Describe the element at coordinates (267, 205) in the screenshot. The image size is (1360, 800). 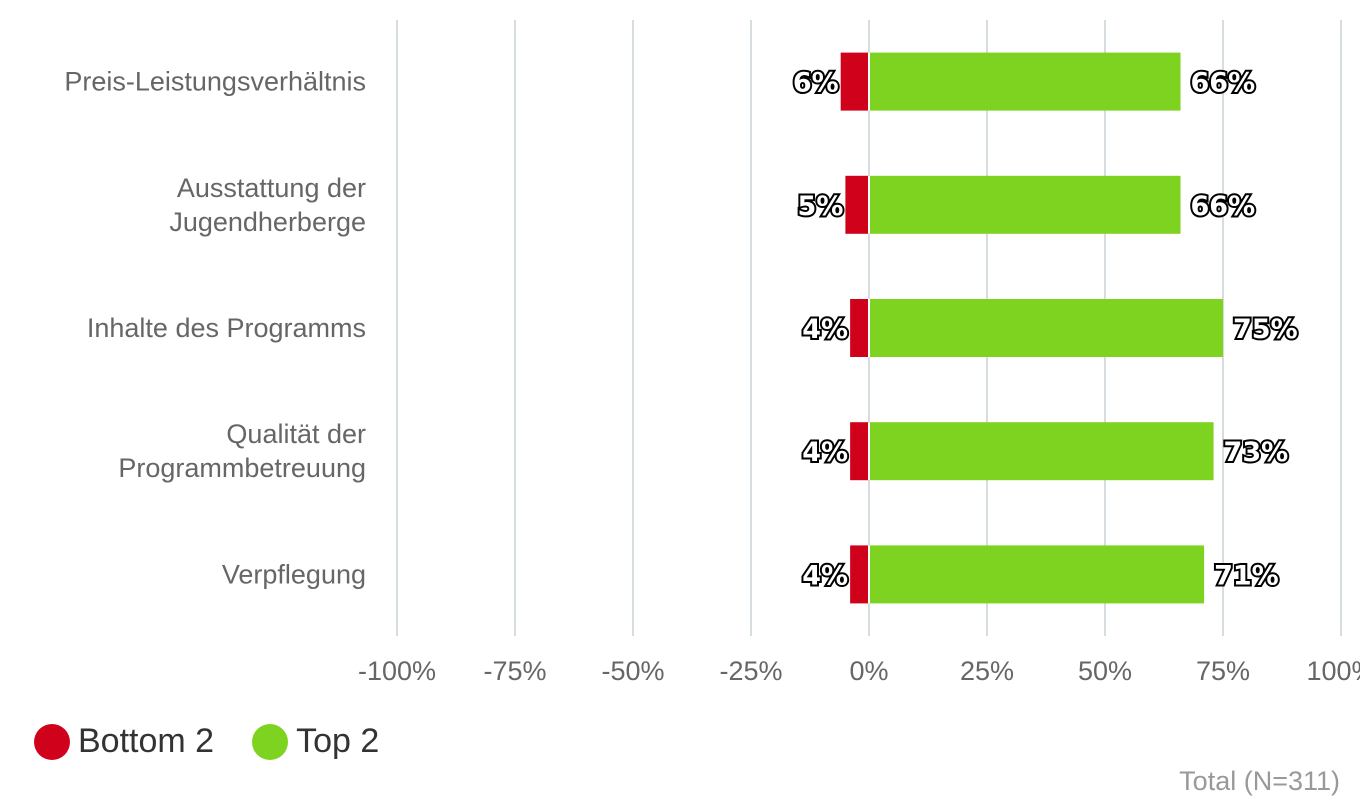
I see `category-label: Ausstattung der Jugendherberge` at that location.